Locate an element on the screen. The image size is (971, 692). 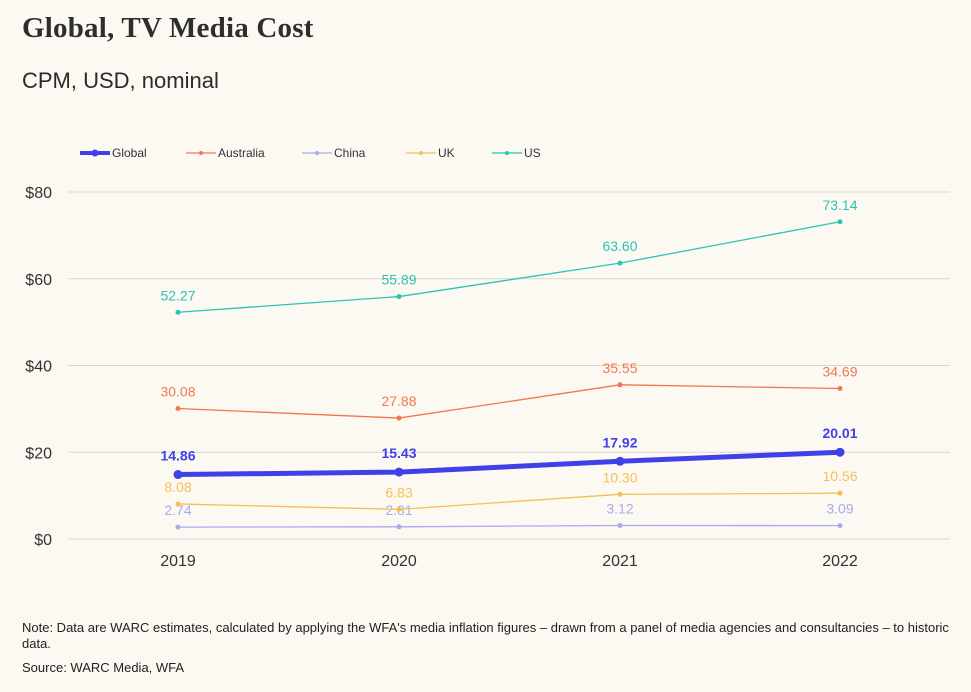
chart-title: Global, TV Media Cost is located at coordinates (168, 28).